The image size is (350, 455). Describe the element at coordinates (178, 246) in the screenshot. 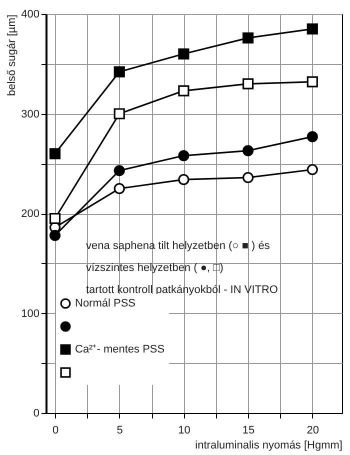

I see `annotation: vena saphena tilt helyzetben (○ ■ ) és` at that location.